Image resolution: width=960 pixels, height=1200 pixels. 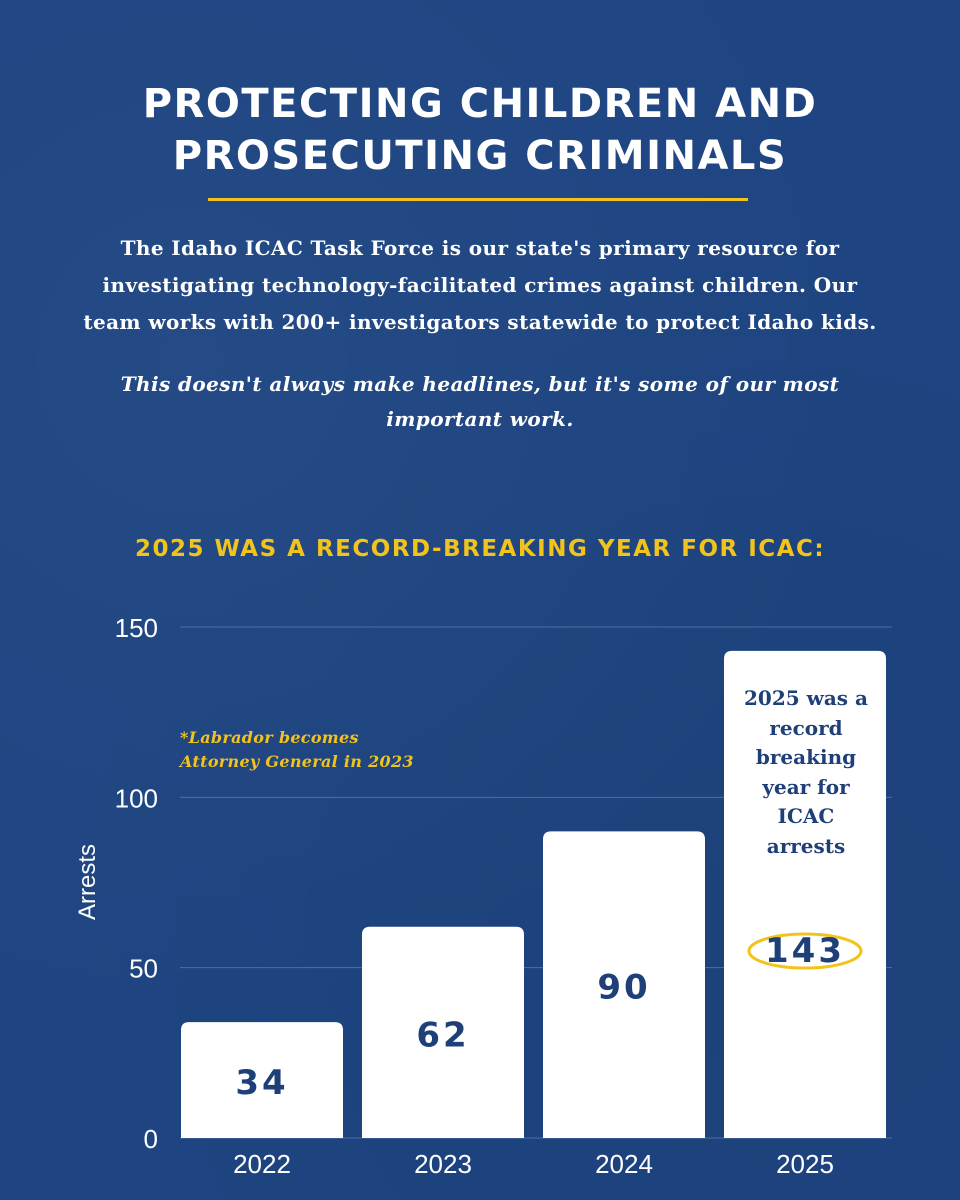 I want to click on bar-2023, so click(x=443, y=1032).